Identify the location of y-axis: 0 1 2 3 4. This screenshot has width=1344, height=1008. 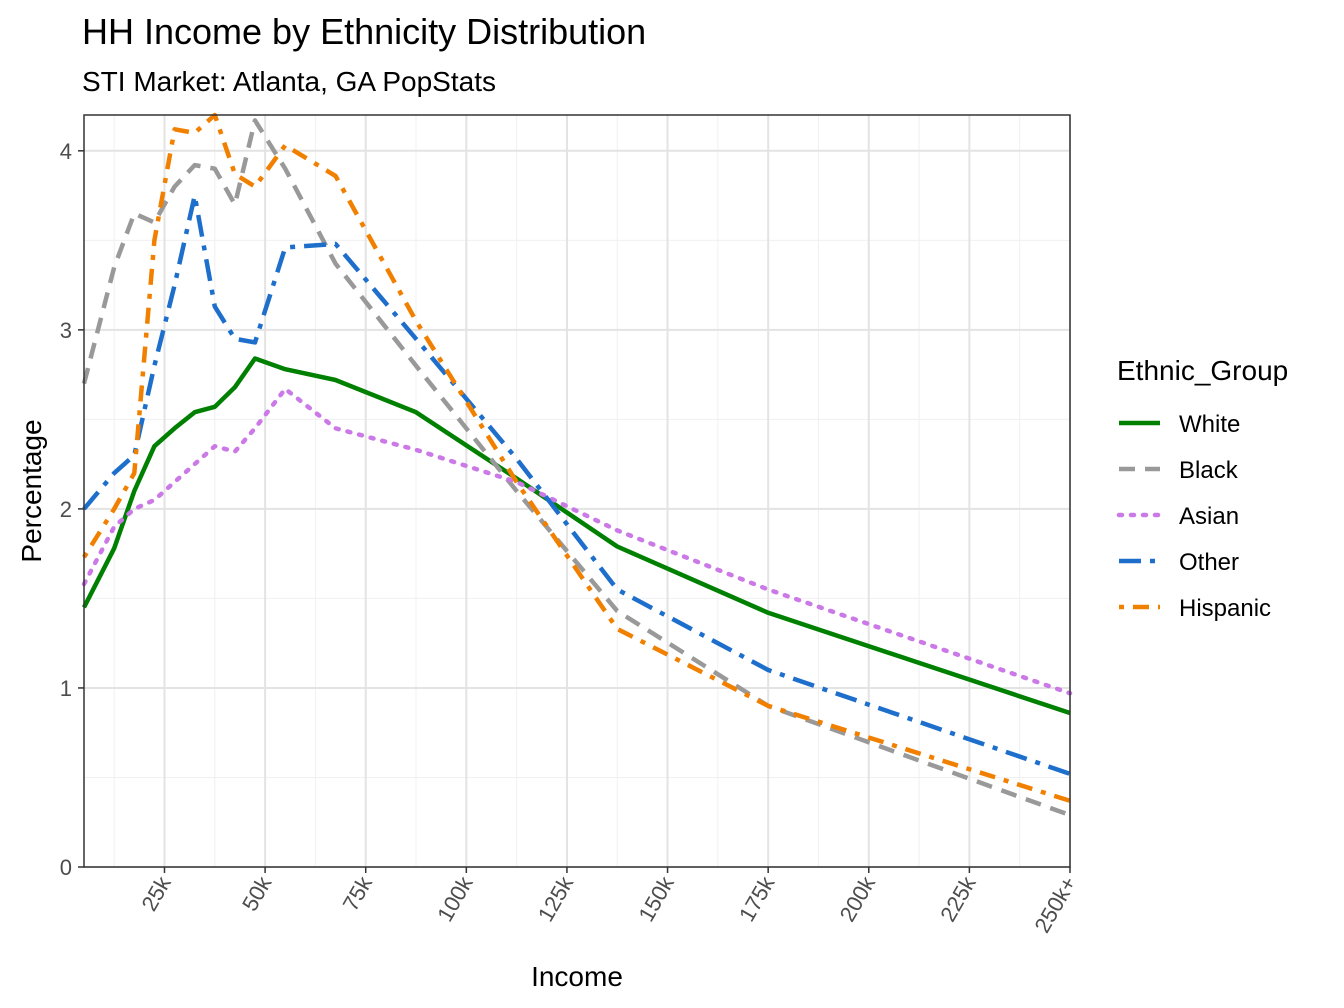
(72, 509).